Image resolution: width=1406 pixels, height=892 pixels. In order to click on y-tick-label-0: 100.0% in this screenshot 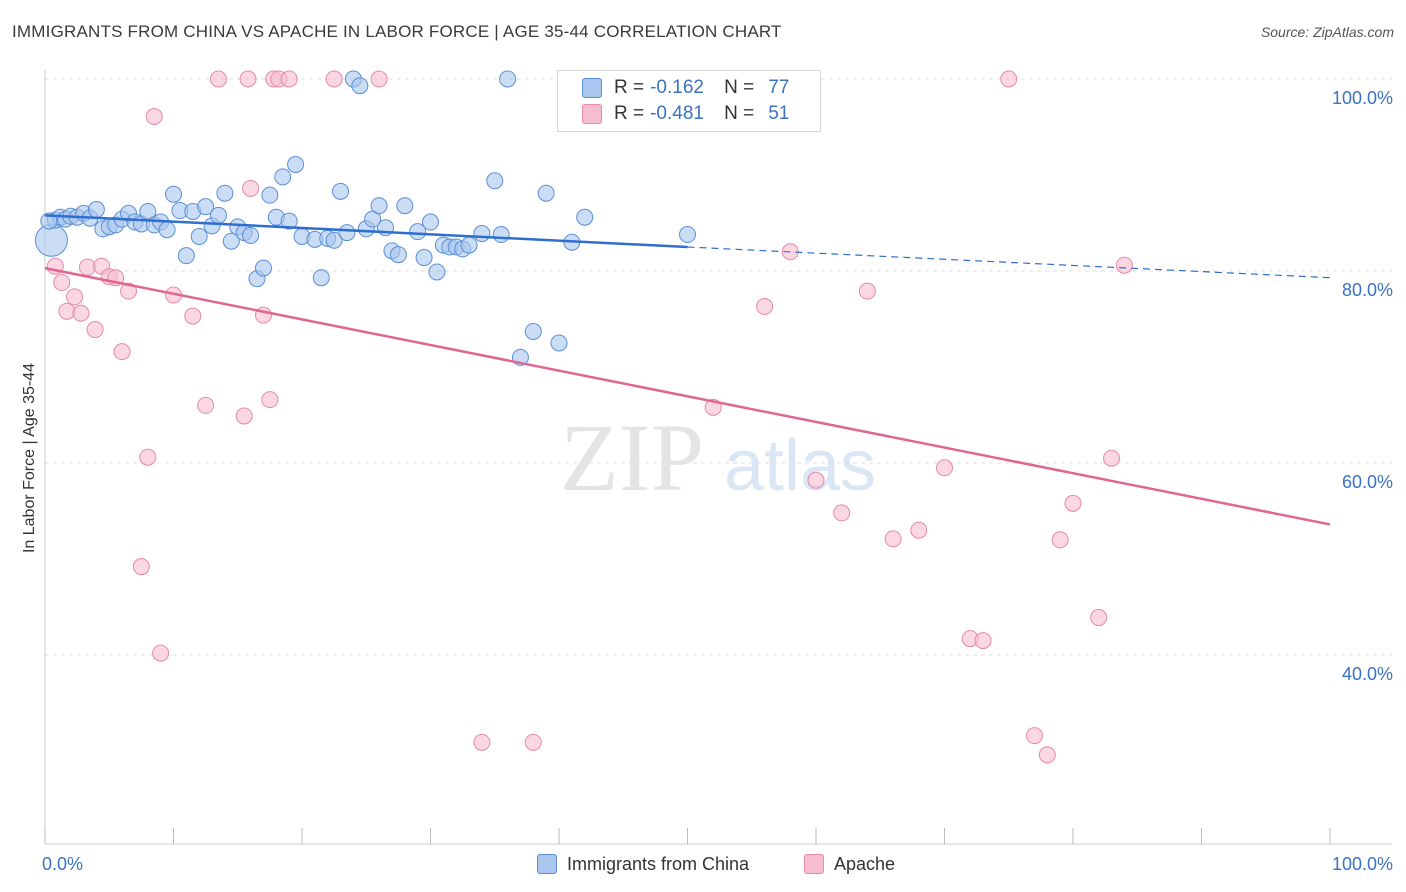, I will do `click(1362, 98)`.